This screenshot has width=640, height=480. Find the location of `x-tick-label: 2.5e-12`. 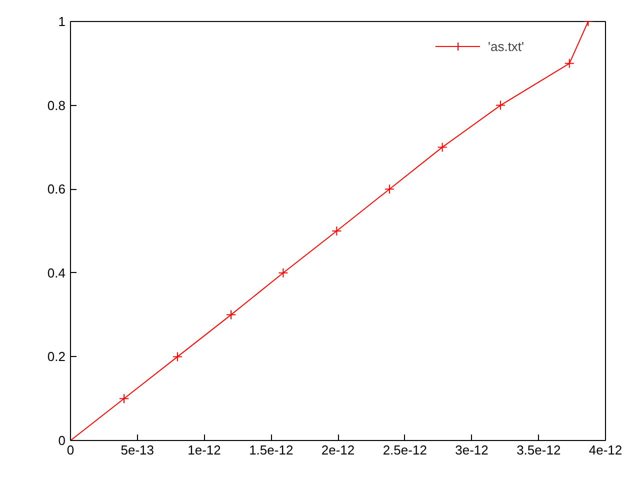

x-tick-label: 2.5e-12 is located at coordinates (404, 450).